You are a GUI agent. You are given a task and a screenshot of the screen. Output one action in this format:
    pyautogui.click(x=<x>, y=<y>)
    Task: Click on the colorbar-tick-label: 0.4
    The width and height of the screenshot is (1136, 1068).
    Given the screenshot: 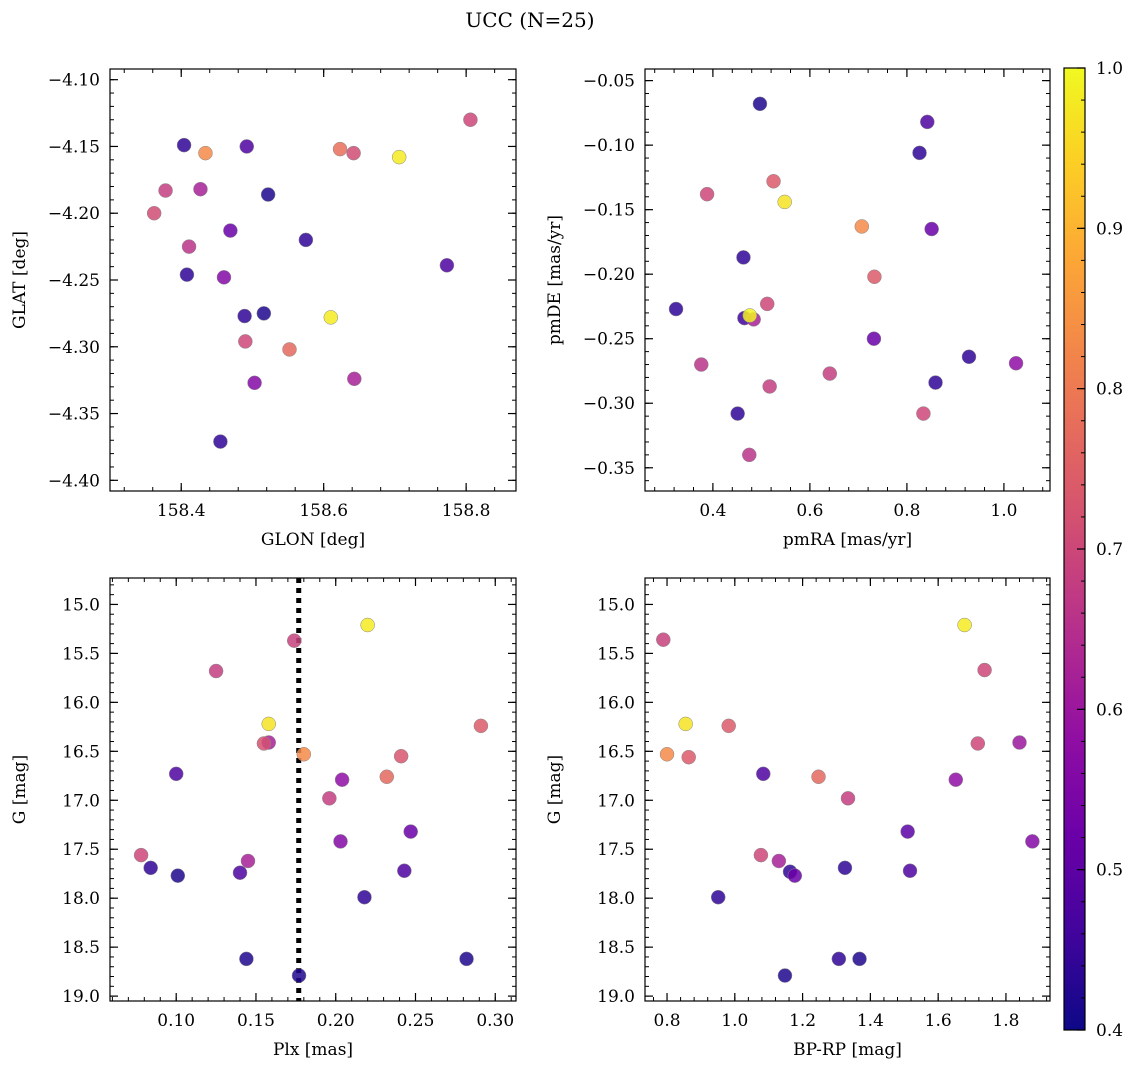 What is the action you would take?
    pyautogui.click(x=1109, y=1031)
    